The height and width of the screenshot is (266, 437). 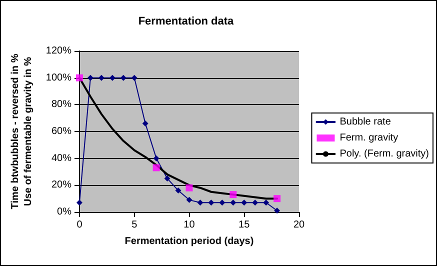 What do you see at coordinates (61, 158) in the screenshot?
I see `y-tick-label: 40%` at bounding box center [61, 158].